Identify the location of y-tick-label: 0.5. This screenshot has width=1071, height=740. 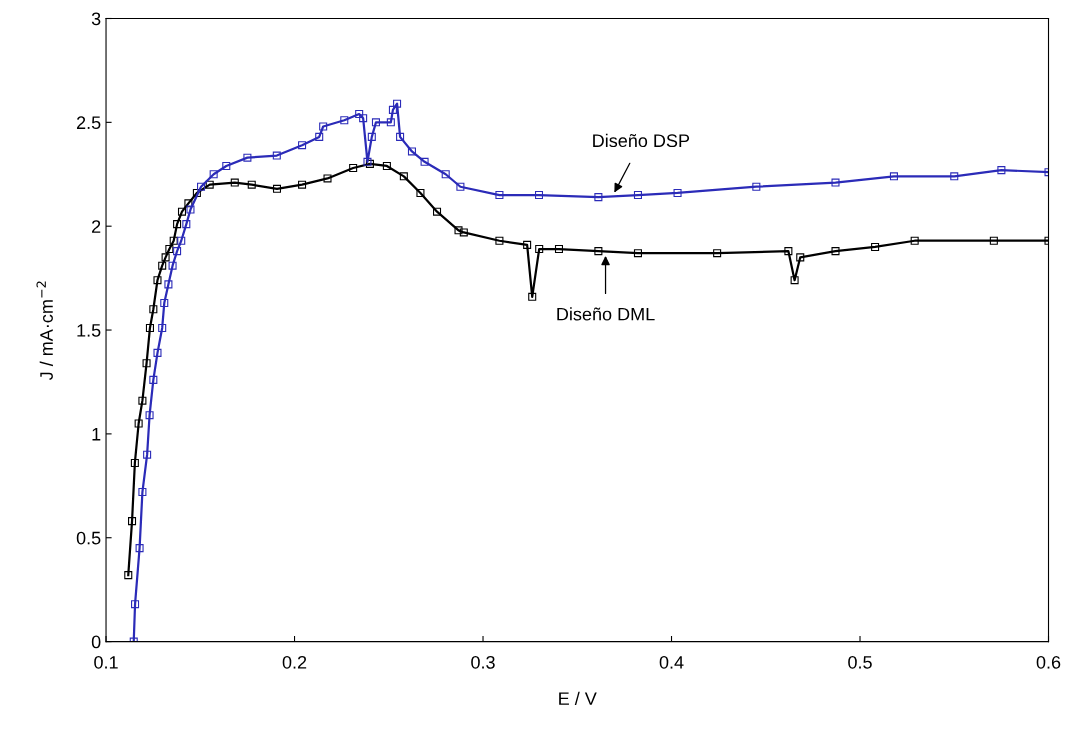
(88, 538).